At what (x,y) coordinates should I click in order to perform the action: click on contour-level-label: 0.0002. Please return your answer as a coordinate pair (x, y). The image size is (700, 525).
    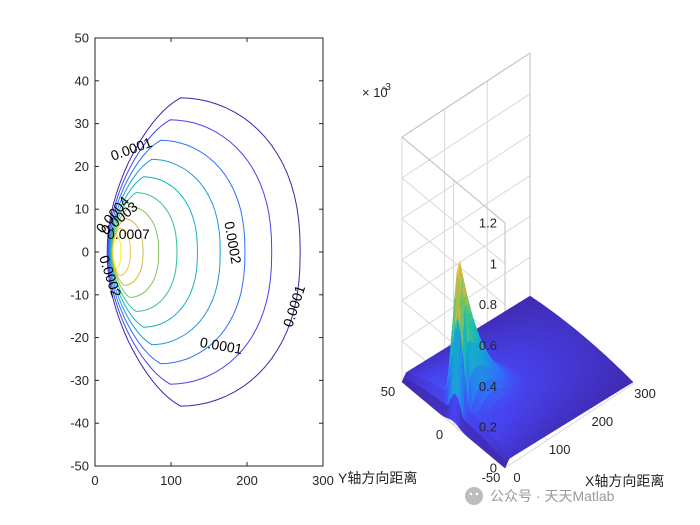
    Looking at the image, I should click on (232, 242).